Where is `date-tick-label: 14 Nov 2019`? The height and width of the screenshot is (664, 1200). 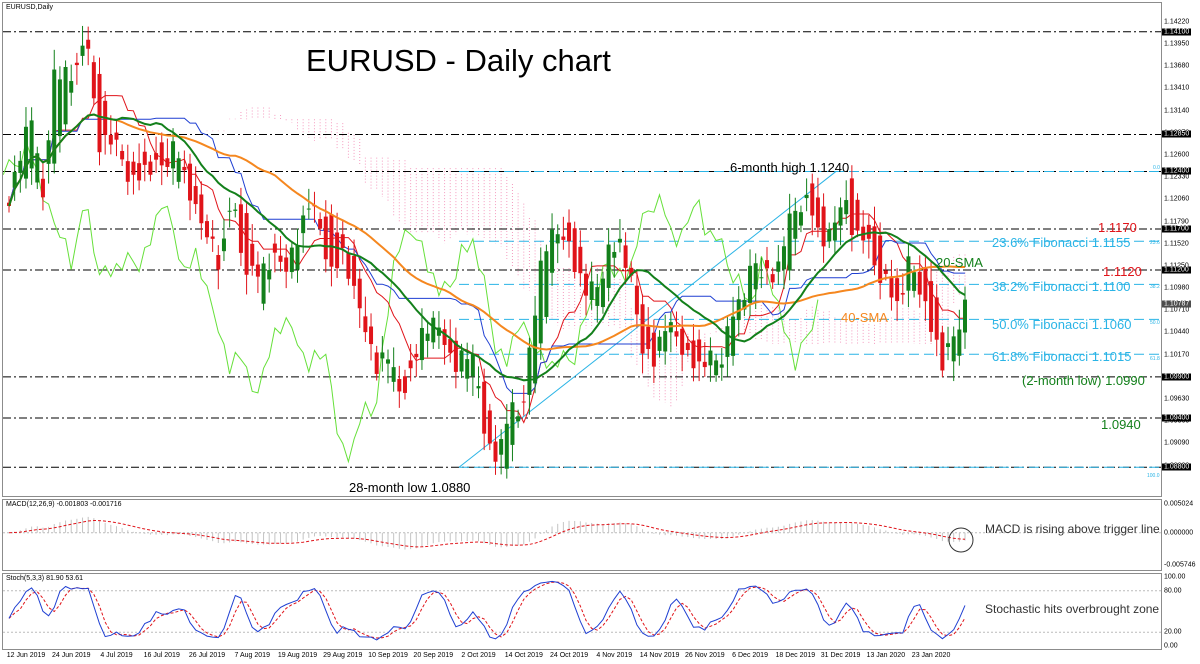 date-tick-label: 14 Nov 2019 is located at coordinates (659, 655).